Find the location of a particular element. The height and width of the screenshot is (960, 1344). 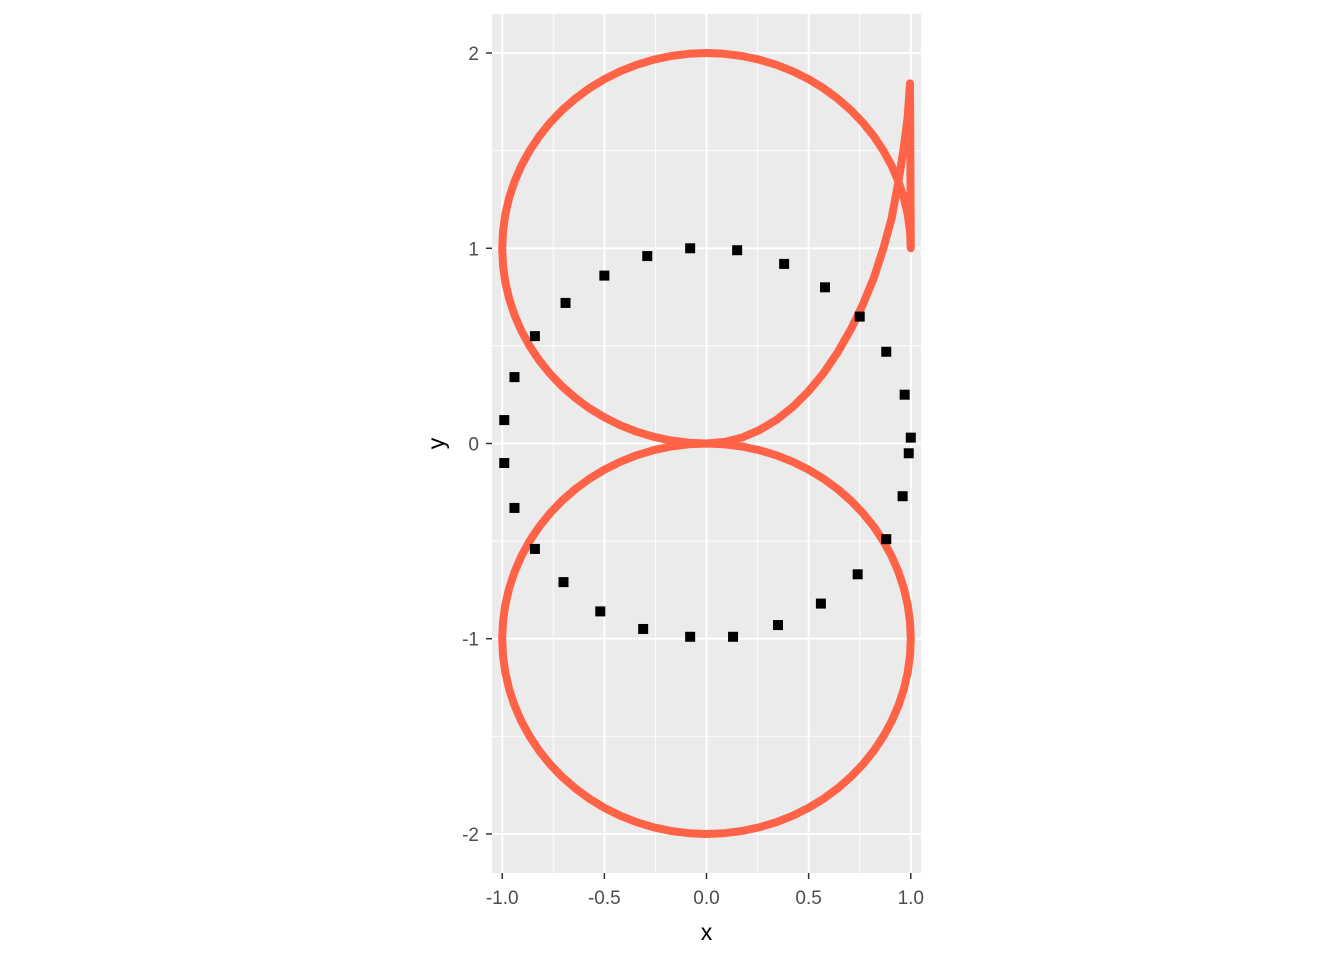

x-tick-label: -1.0 is located at coordinates (502, 898).